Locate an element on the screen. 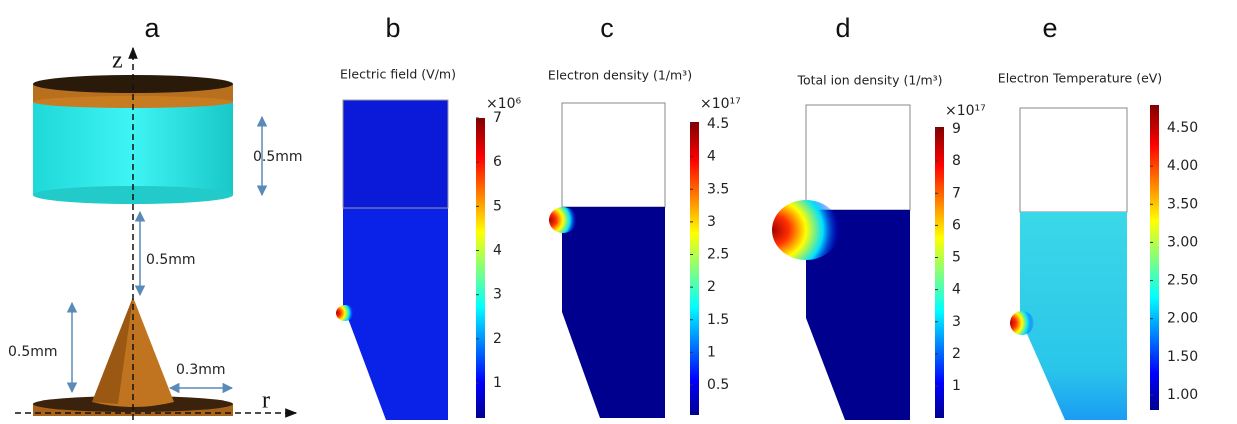  axis-label: r is located at coordinates (266, 401).